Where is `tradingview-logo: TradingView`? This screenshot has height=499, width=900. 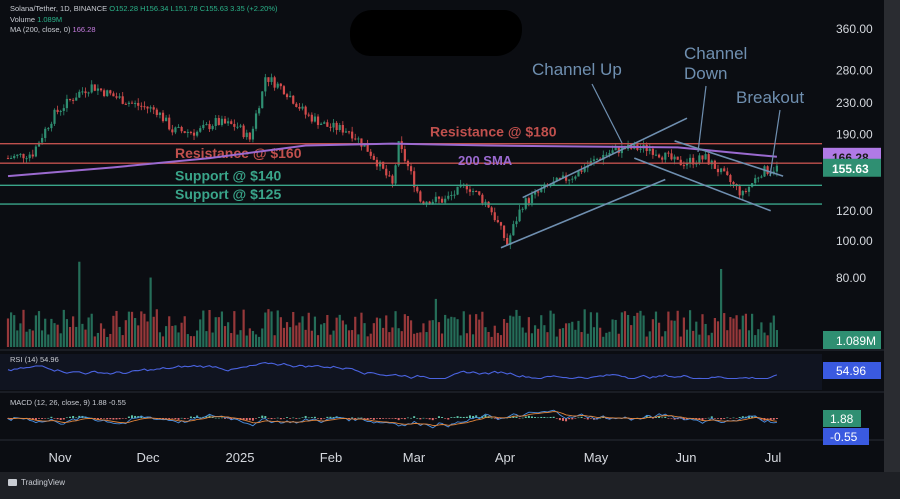
tradingview-logo: TradingView is located at coordinates (36, 482).